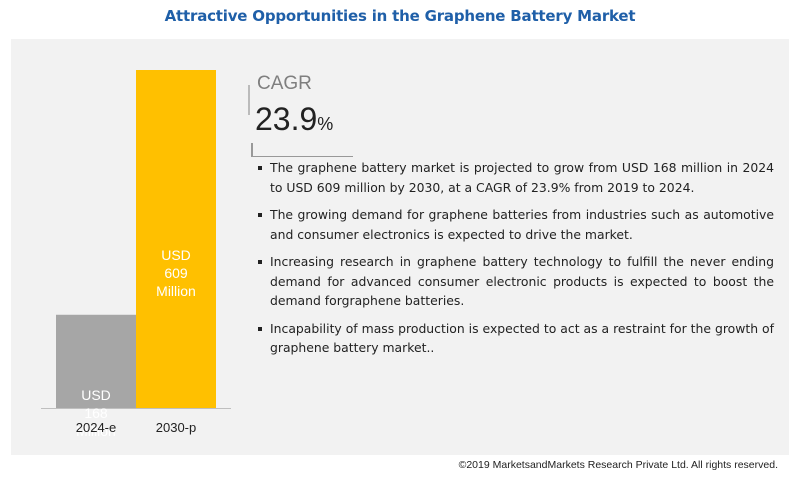 The image size is (800, 478). I want to click on bar-2024-e, so click(96, 361).